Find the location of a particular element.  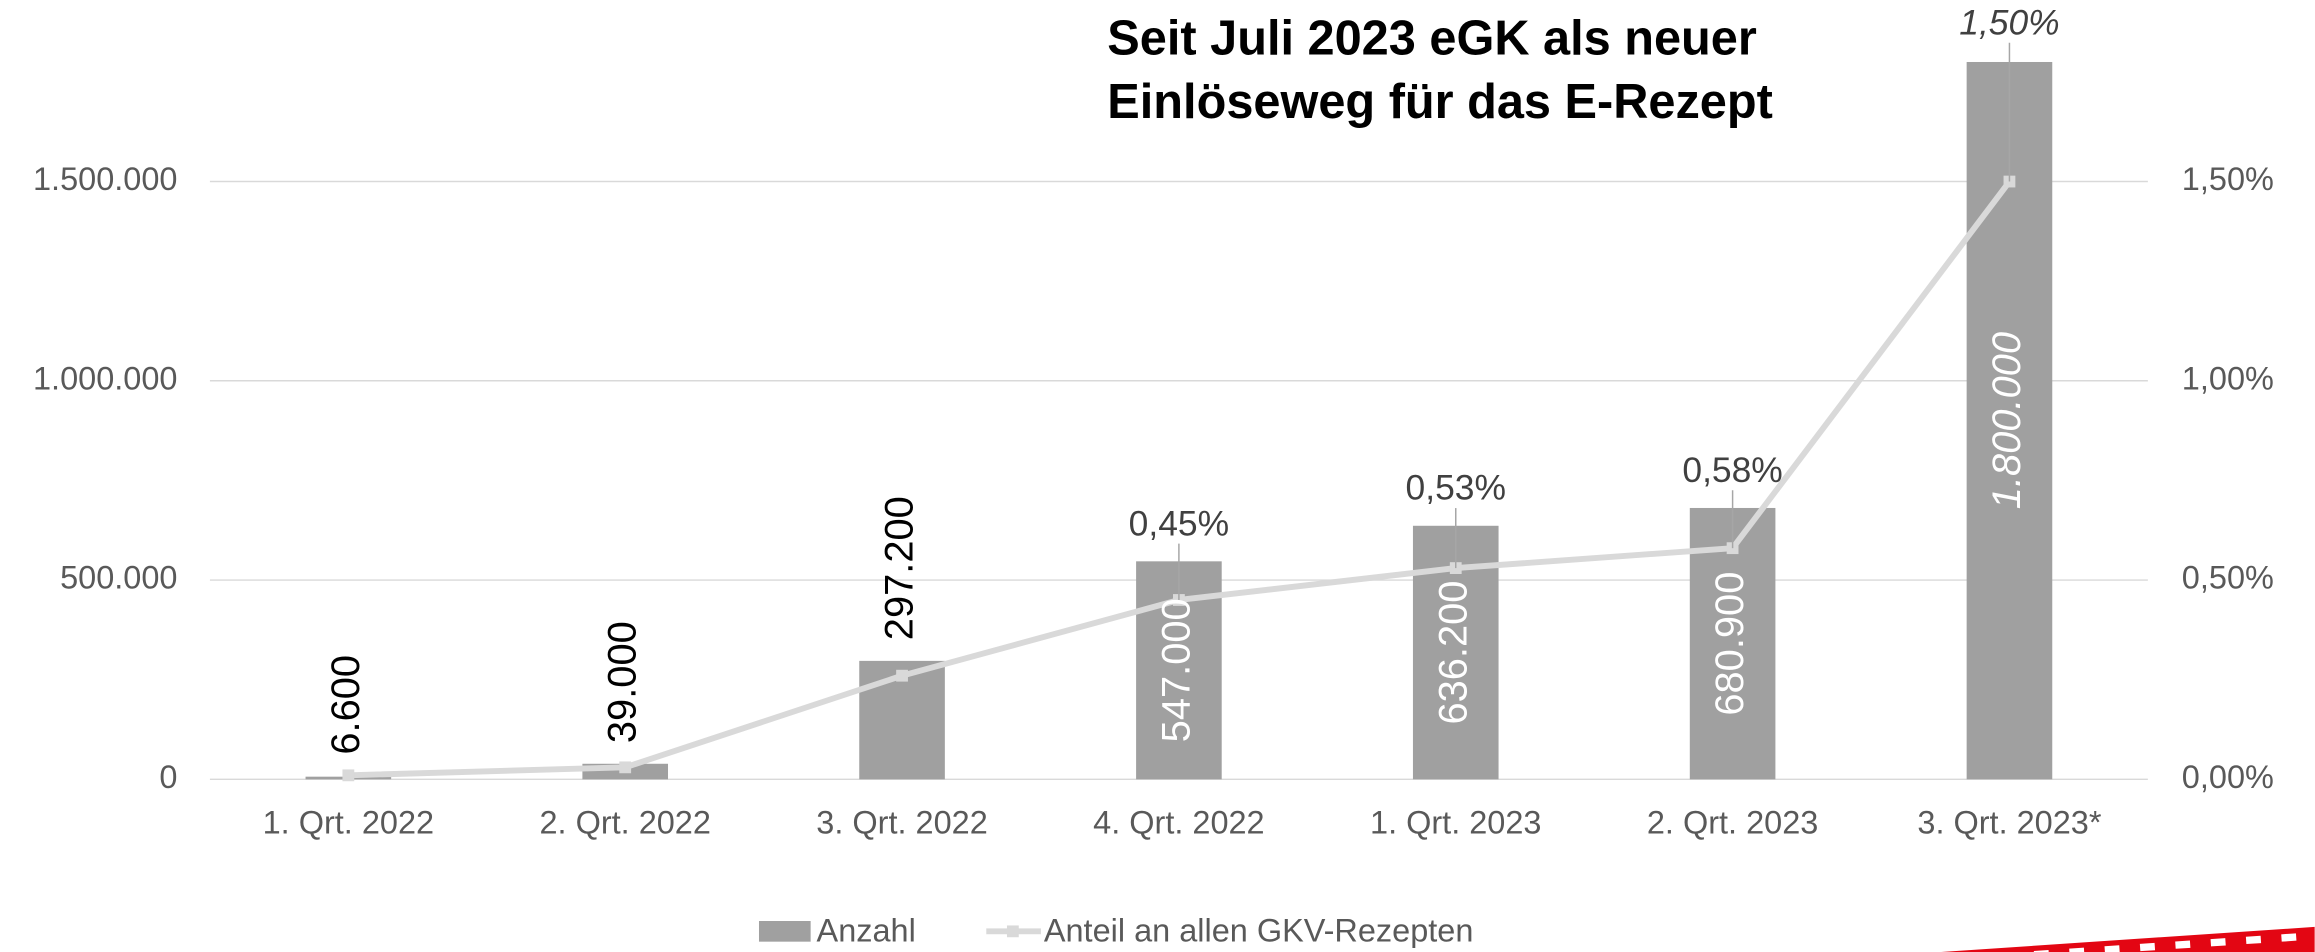

x-tick-label: 3. Qrt. 2023* is located at coordinates (2009, 823).